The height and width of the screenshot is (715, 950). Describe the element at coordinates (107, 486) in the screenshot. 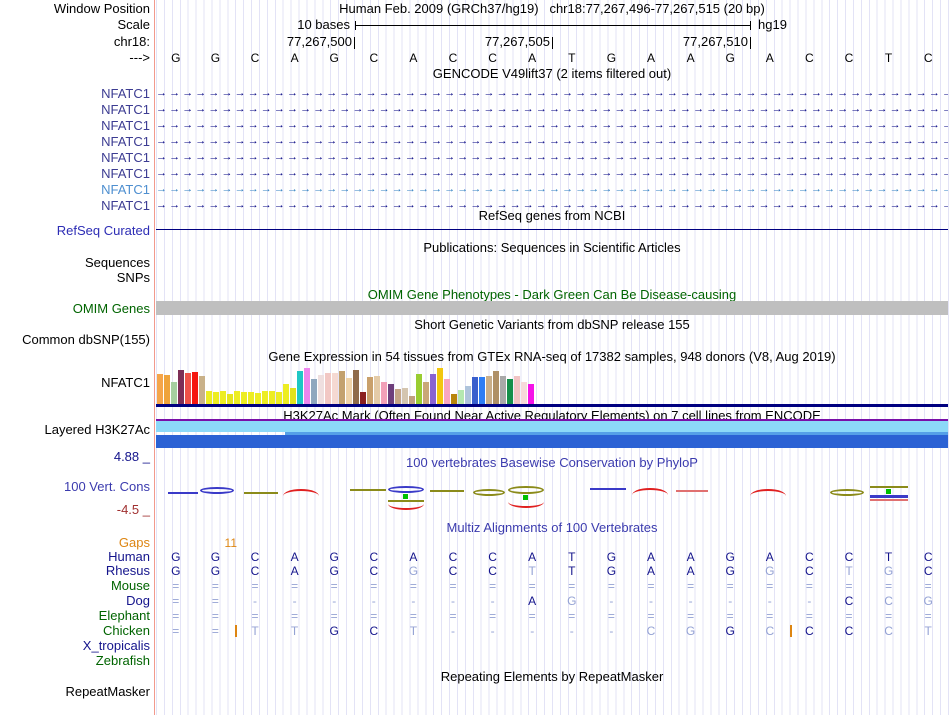

I see `cons-label: 100 Vert. Cons` at that location.